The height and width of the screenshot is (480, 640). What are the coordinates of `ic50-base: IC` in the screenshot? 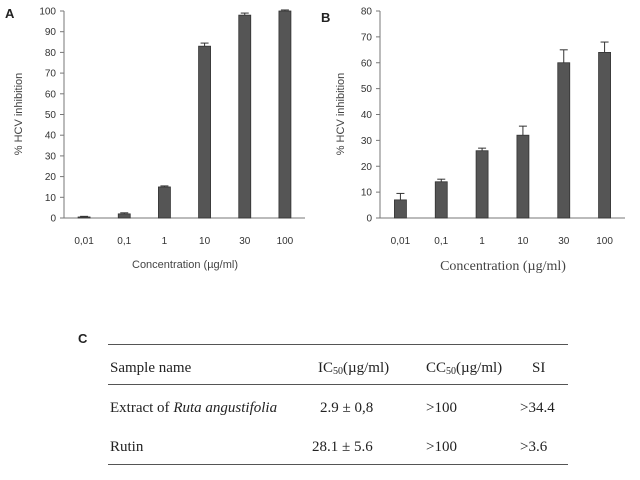 It's located at (325, 368).